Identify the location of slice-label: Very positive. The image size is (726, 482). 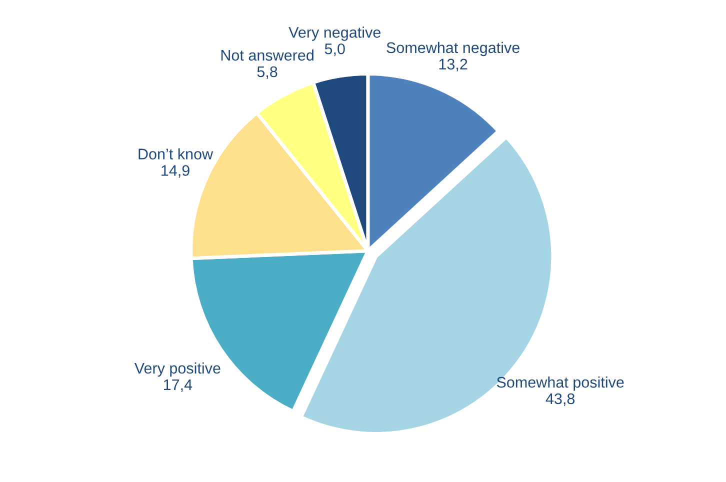
(177, 369).